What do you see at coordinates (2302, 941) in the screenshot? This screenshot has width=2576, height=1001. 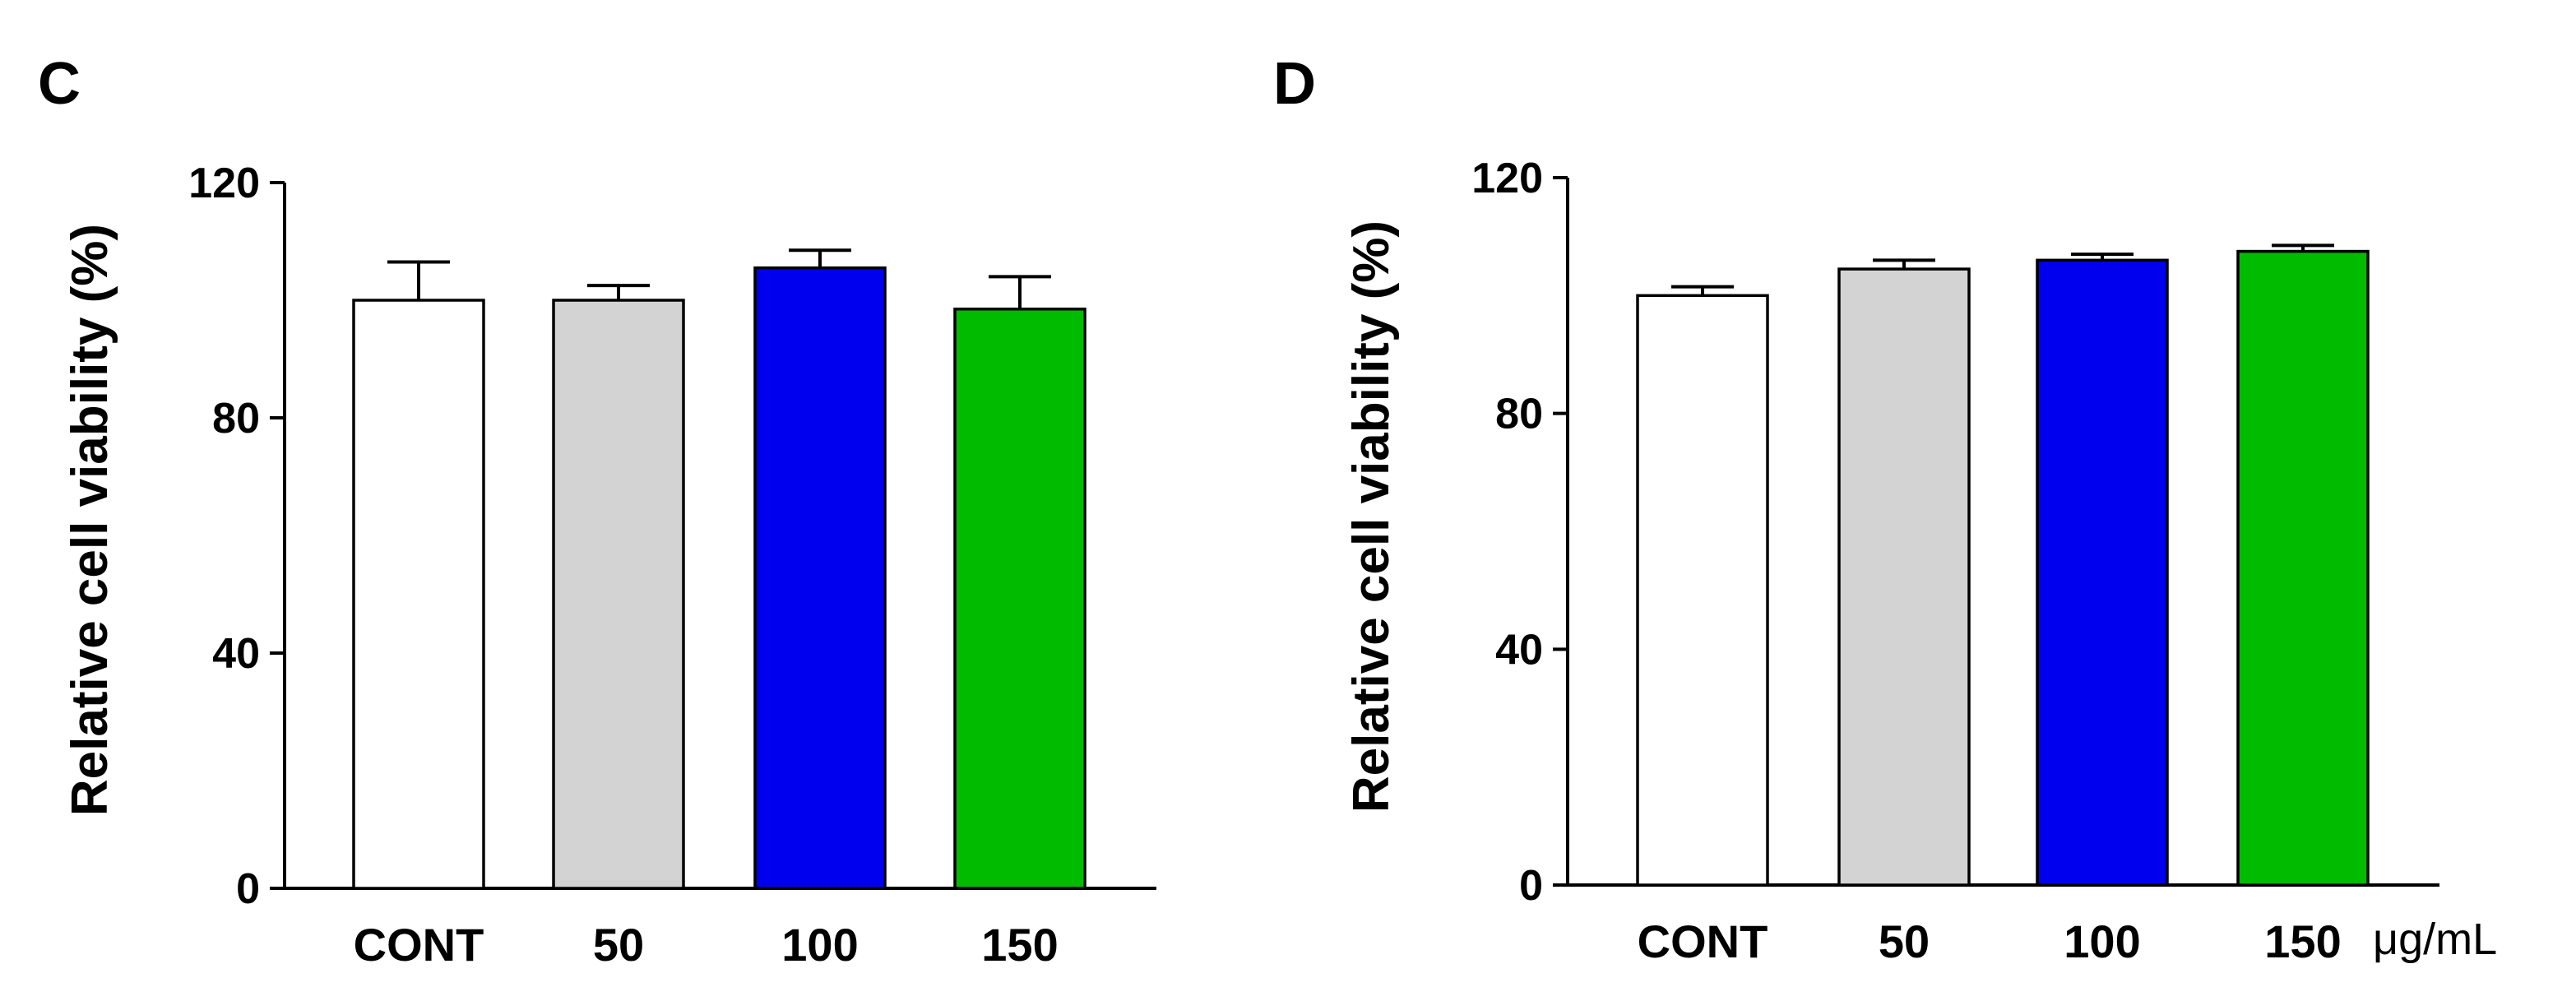 I see `panel-d-x-tick-label: 150` at bounding box center [2302, 941].